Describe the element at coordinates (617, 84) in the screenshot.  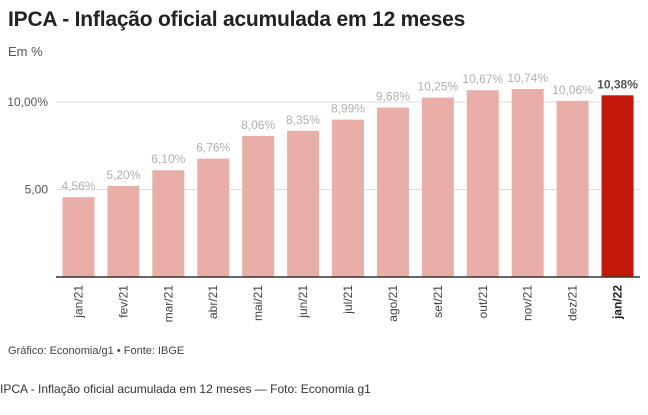
I see `data-label-12: 10,38%` at that location.